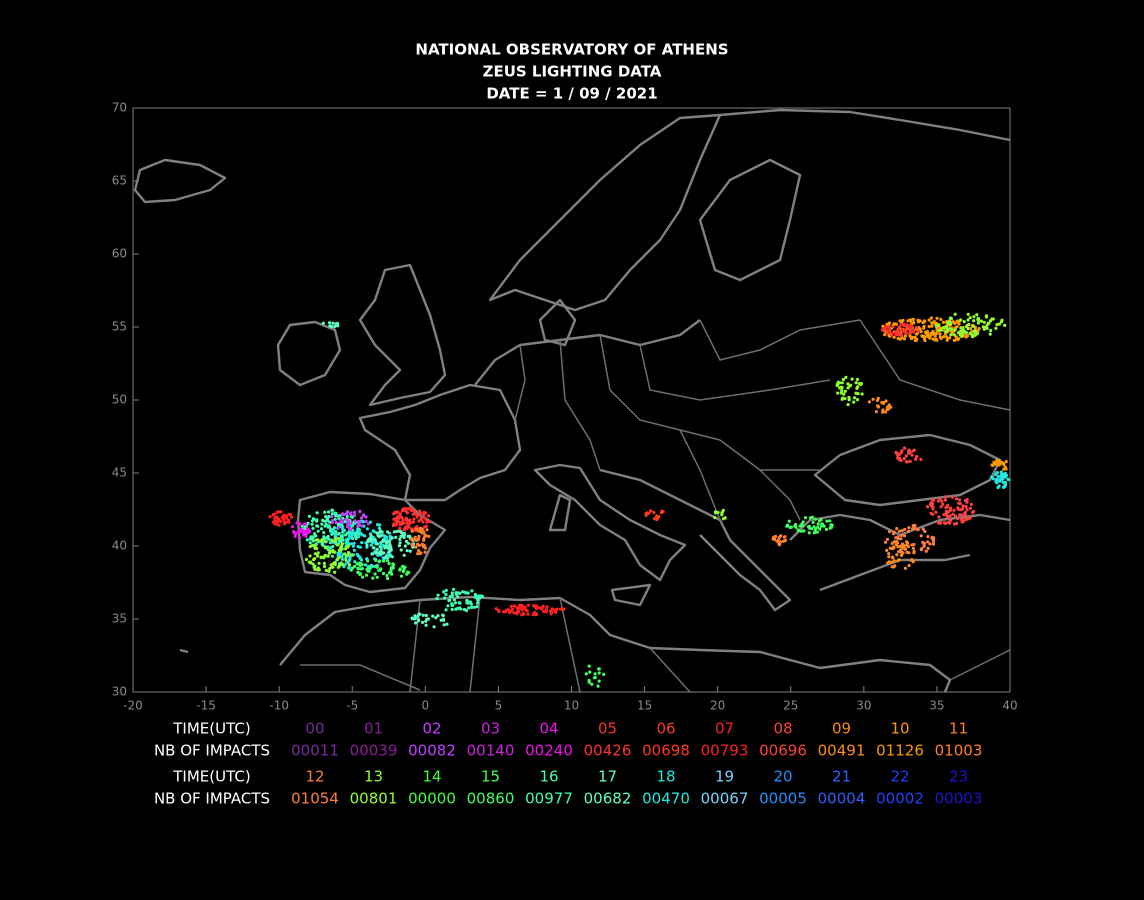 This screenshot has width=1144, height=900. Describe the element at coordinates (608, 751) in the screenshot. I see `impacts-count: 00426` at that location.